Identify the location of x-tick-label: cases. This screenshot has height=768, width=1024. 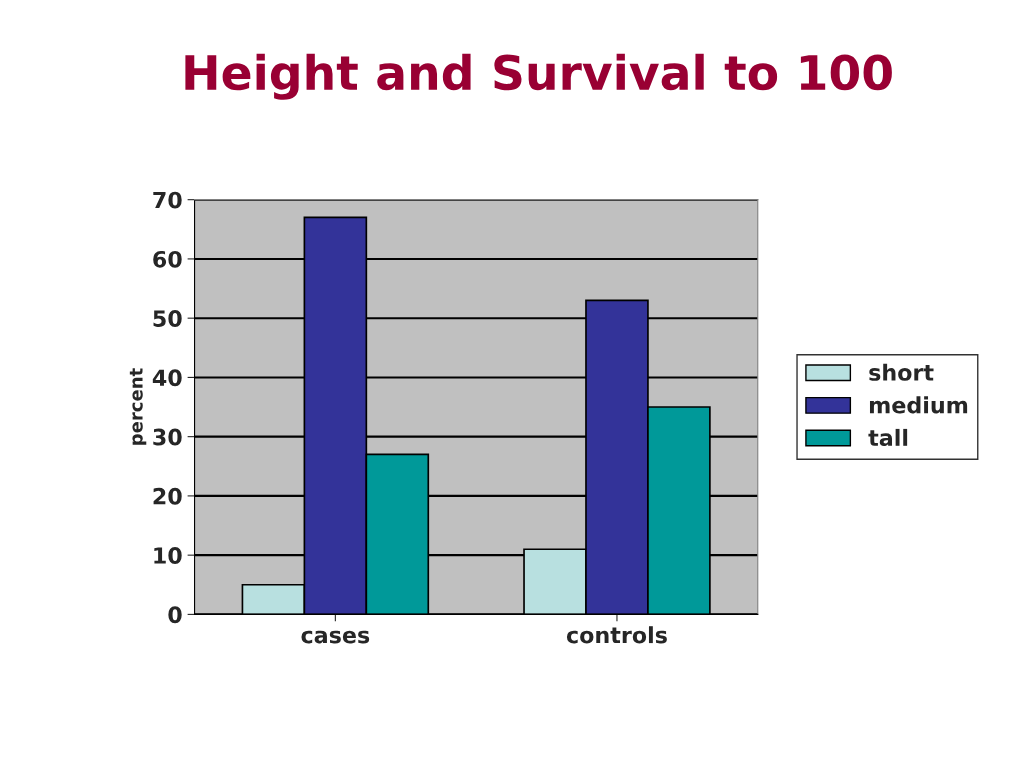
(335, 637).